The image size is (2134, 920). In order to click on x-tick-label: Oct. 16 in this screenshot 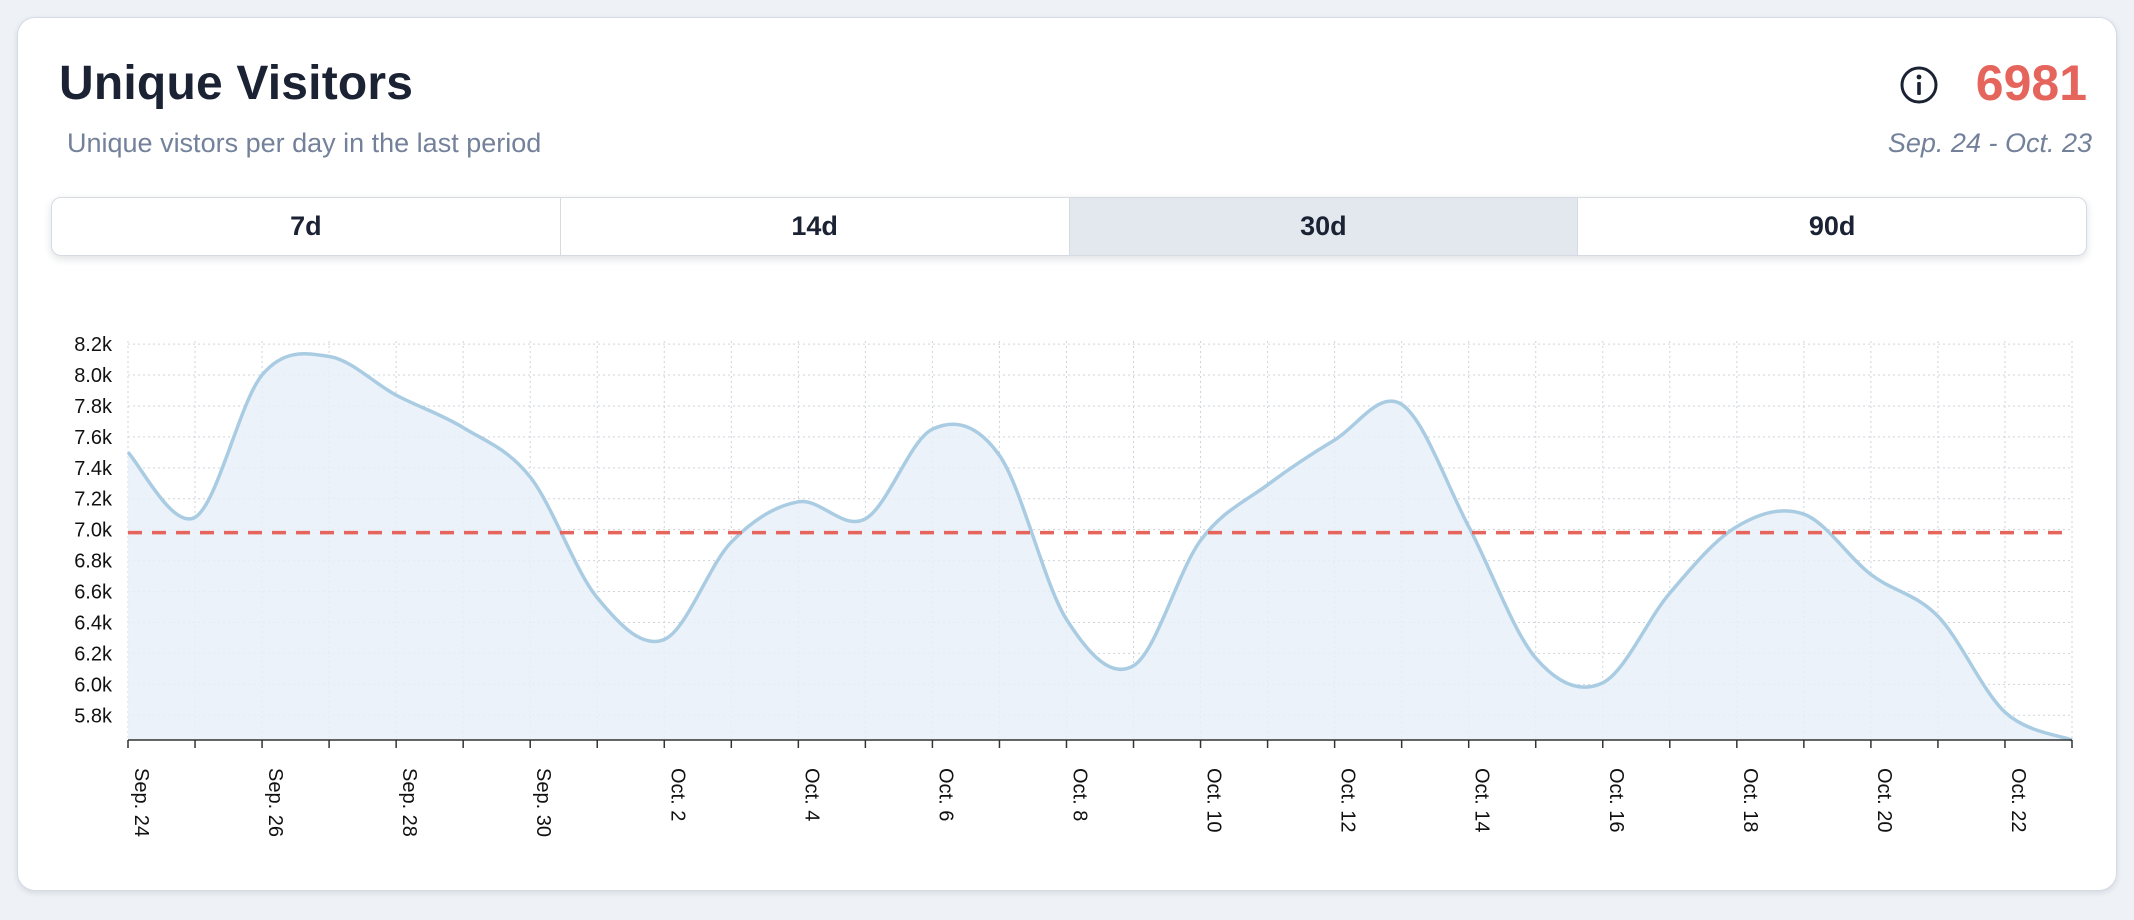, I will do `click(1616, 800)`.